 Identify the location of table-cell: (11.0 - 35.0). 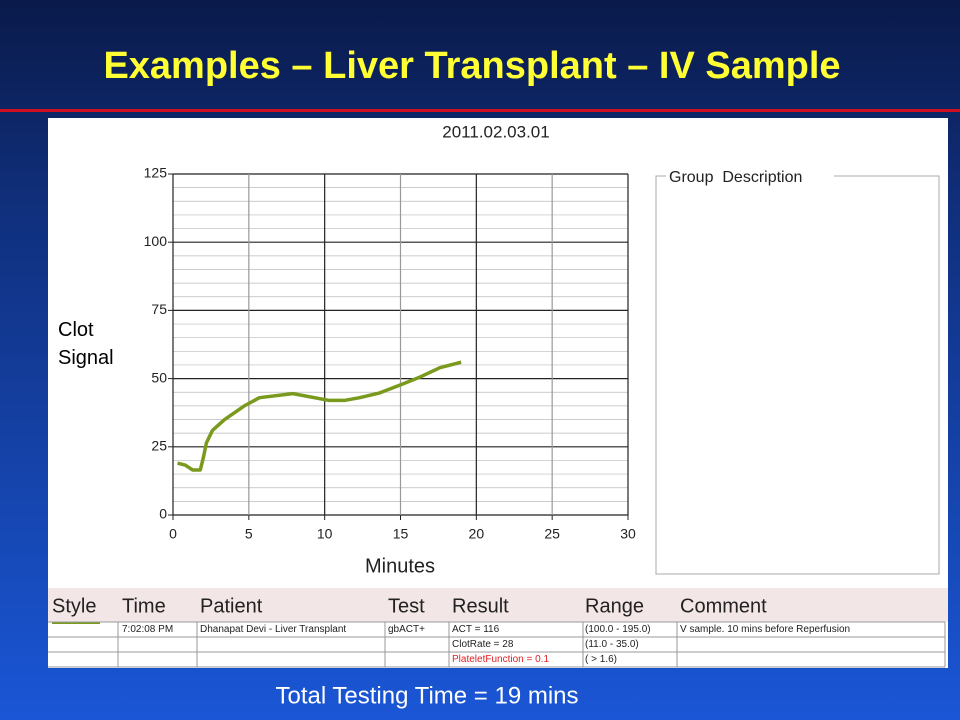
(612, 644).